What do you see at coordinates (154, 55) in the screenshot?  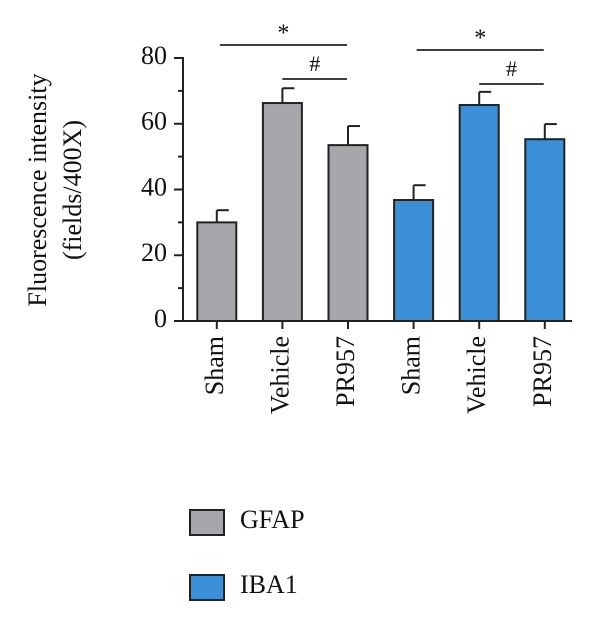 I see `y-tick-label: 80` at bounding box center [154, 55].